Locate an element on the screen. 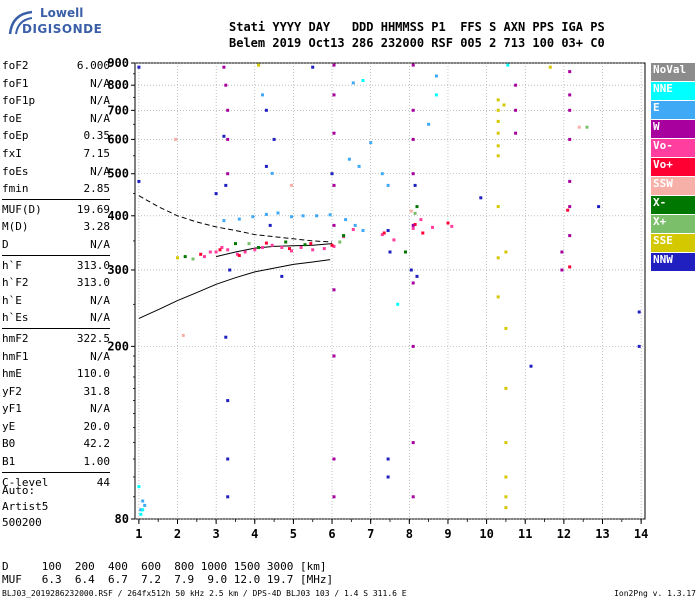 The width and height of the screenshot is (700, 600). footer-version: Ion2Png v. 1.3.17 is located at coordinates (655, 593).